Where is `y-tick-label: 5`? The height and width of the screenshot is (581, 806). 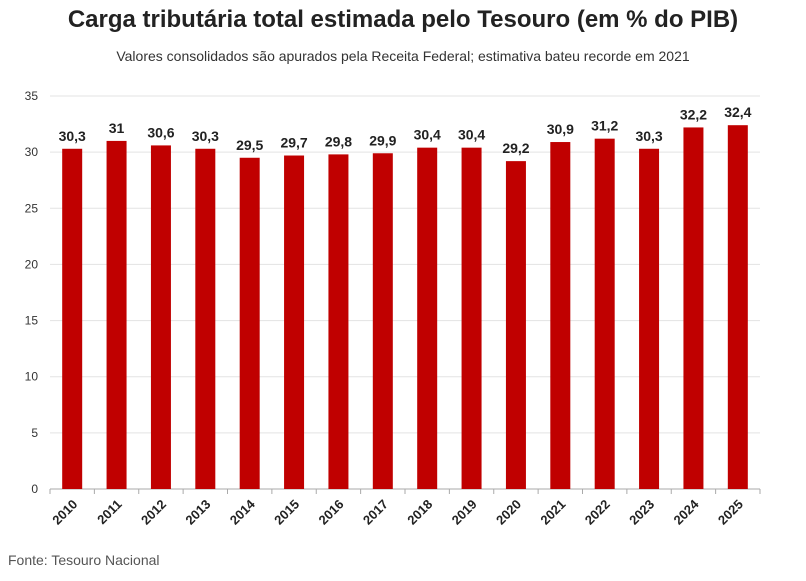
y-tick-label: 5 is located at coordinates (34, 433).